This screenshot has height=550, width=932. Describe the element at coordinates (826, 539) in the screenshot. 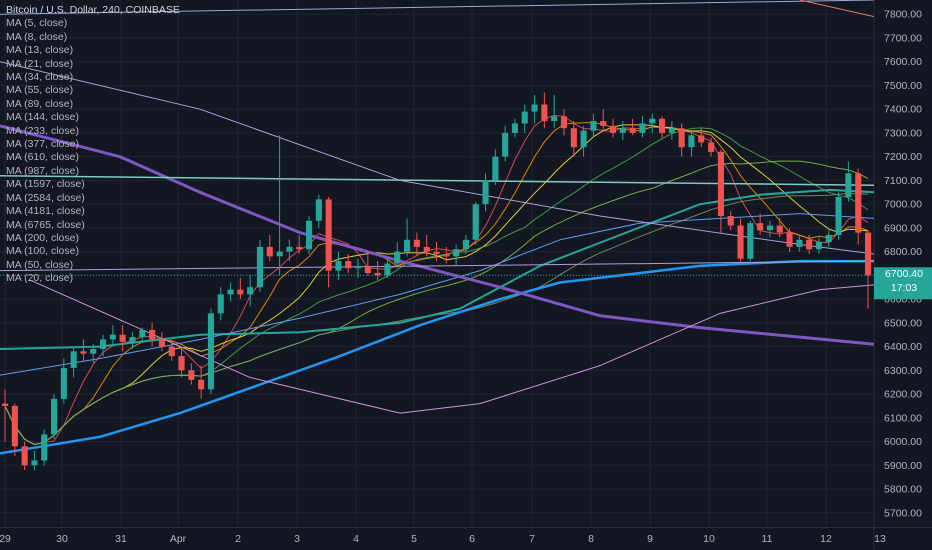

I see `time-tick-label: 12` at that location.